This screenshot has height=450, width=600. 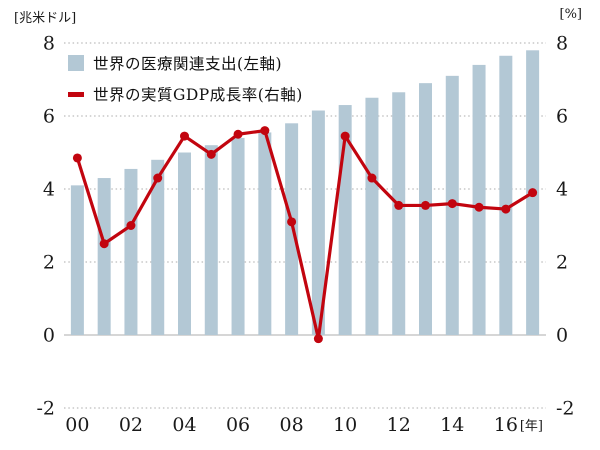 I want to click on bar-series-swatch, so click(x=76, y=63).